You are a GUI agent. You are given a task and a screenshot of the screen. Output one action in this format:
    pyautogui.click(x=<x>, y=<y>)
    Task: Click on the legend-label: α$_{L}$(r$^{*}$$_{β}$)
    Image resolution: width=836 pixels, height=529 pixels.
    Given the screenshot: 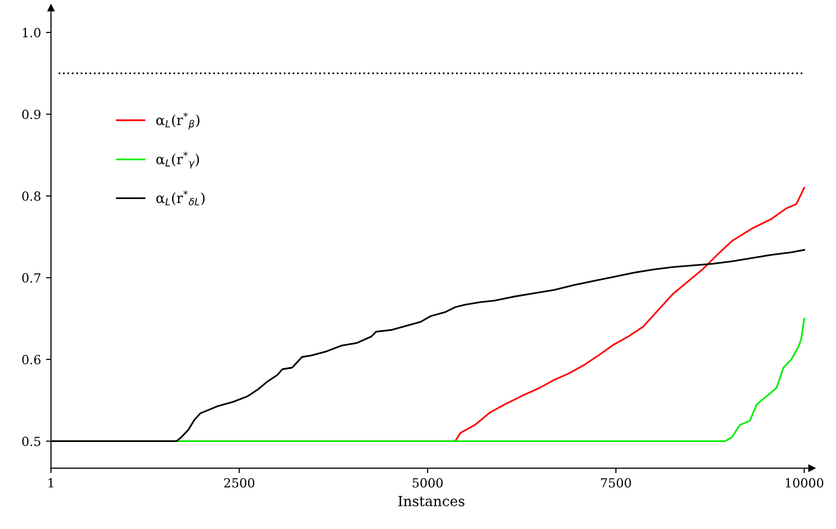 What is the action you would take?
    pyautogui.click(x=178, y=121)
    